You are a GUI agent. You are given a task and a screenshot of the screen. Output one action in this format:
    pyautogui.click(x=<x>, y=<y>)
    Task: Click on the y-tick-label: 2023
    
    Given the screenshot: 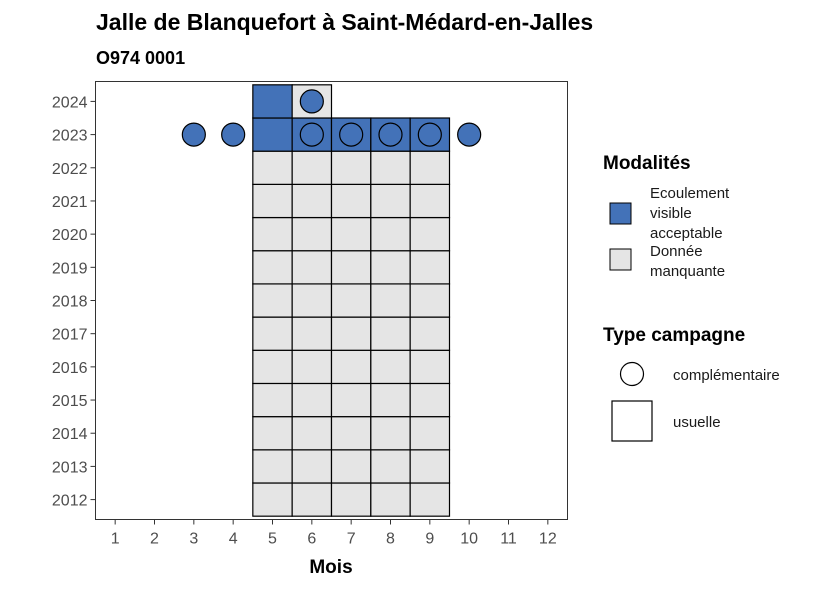 What is the action you would take?
    pyautogui.click(x=70, y=136)
    